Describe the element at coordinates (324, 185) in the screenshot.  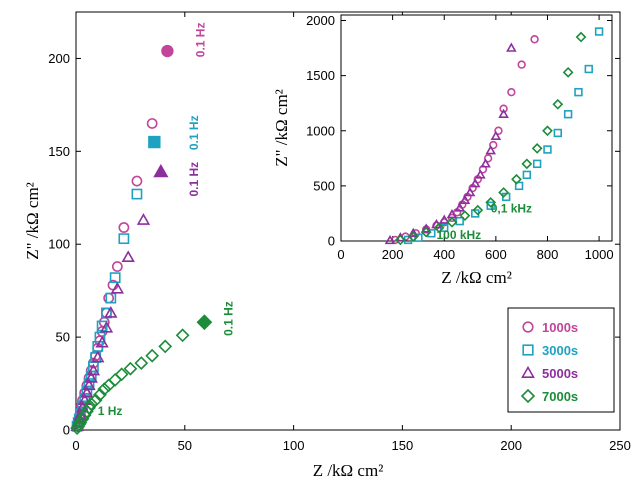
I see `y-tick-label: 500` at that location.